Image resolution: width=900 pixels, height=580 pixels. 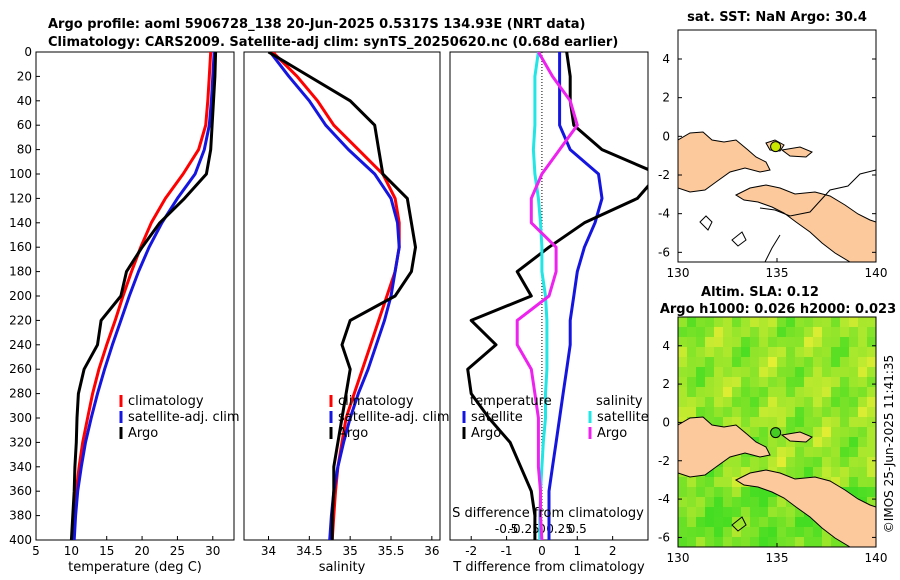 What do you see at coordinates (20, 223) in the screenshot?
I see `y-tick-label: 140` at bounding box center [20, 223].